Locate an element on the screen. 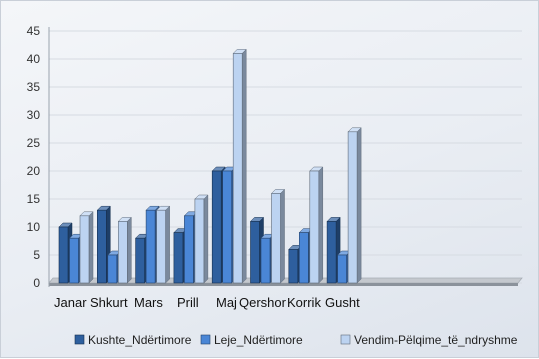 This screenshot has height=359, width=539. x-tick-label: Prill is located at coordinates (188, 302).